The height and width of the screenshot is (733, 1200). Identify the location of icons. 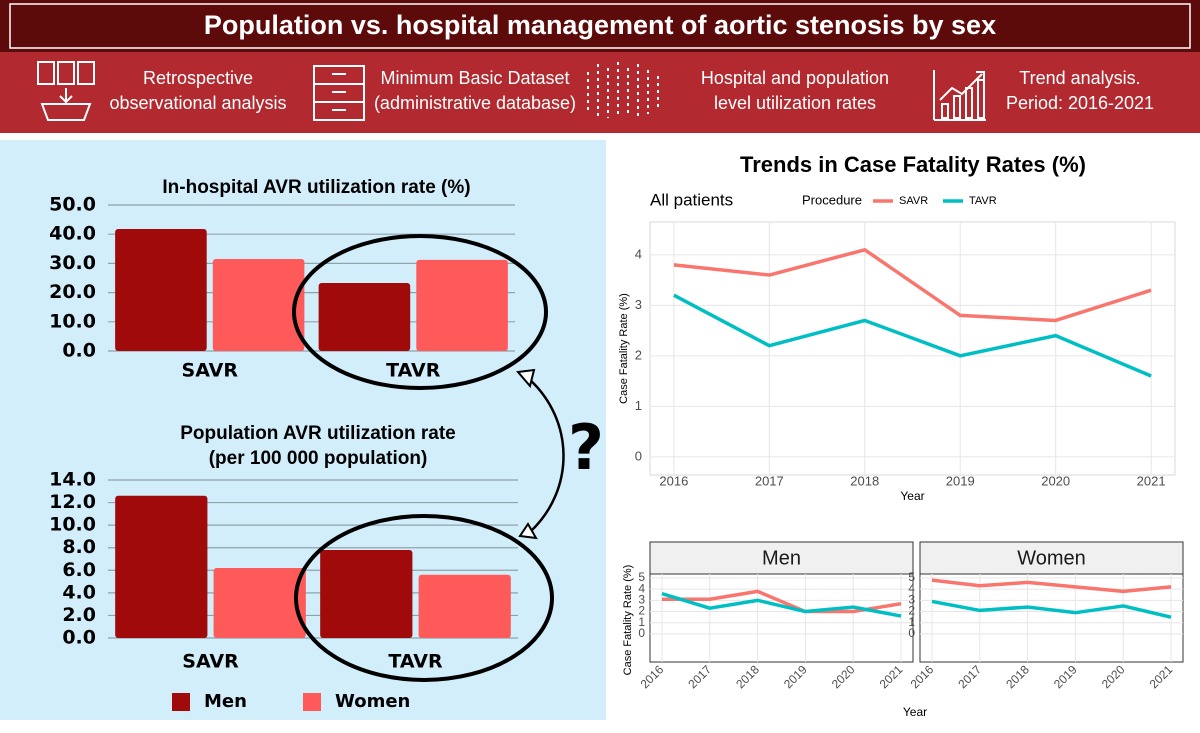
(511, 91).